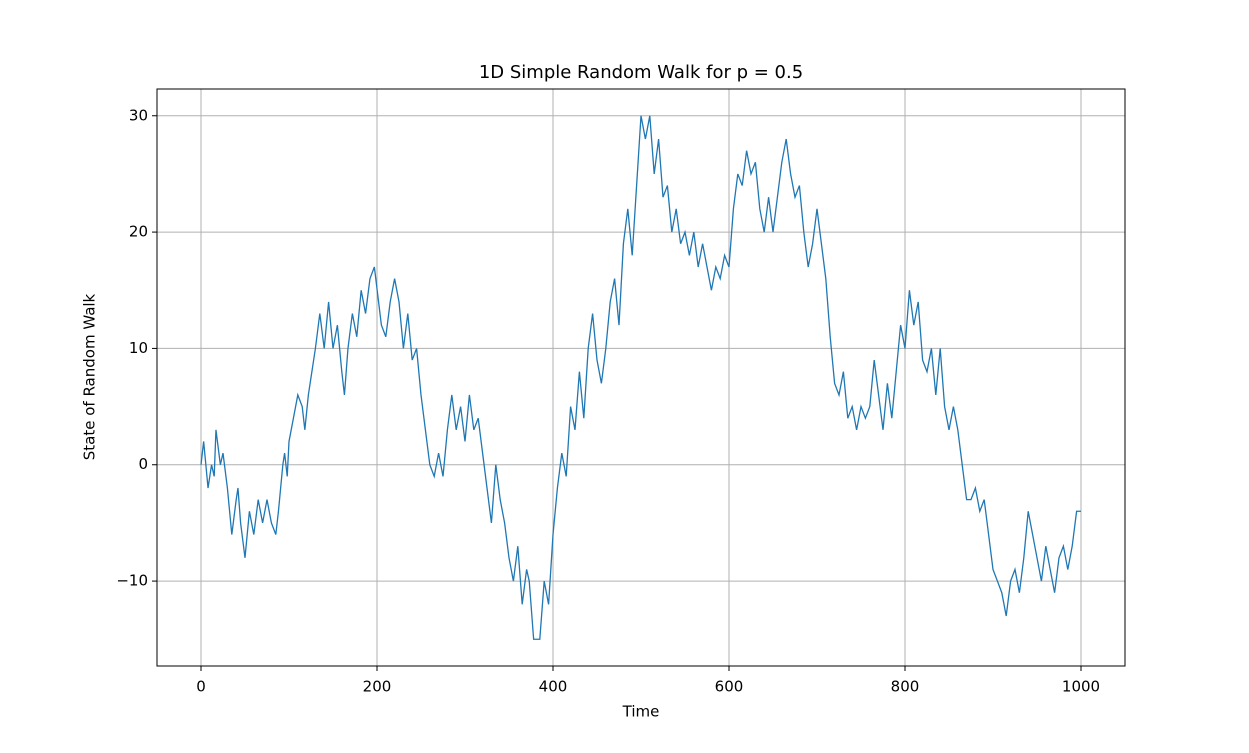  I want to click on y-tick-label: −10, so click(132, 581).